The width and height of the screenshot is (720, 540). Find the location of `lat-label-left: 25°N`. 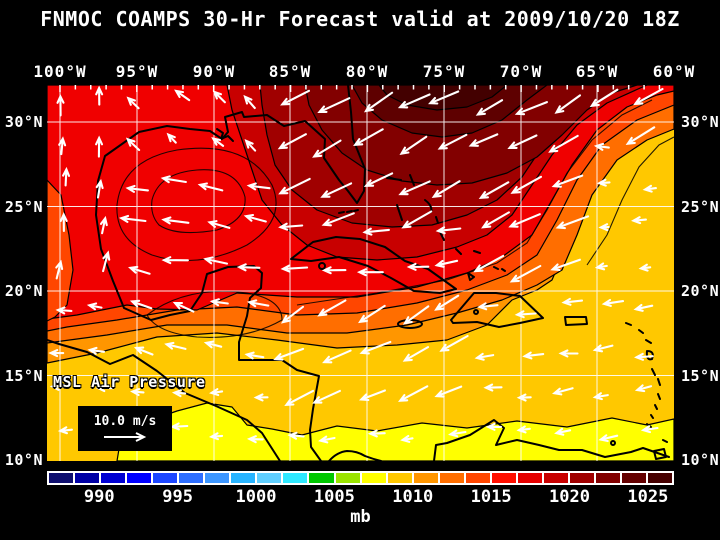

lat-label-left: 25°N is located at coordinates (23, 206).